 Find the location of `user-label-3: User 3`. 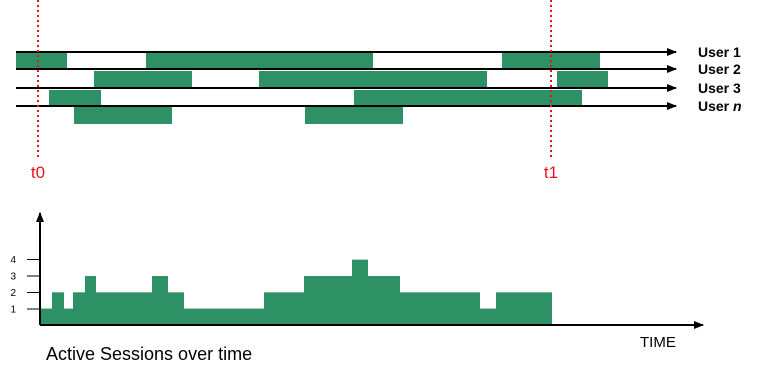

user-label-3: User 3 is located at coordinates (719, 88).